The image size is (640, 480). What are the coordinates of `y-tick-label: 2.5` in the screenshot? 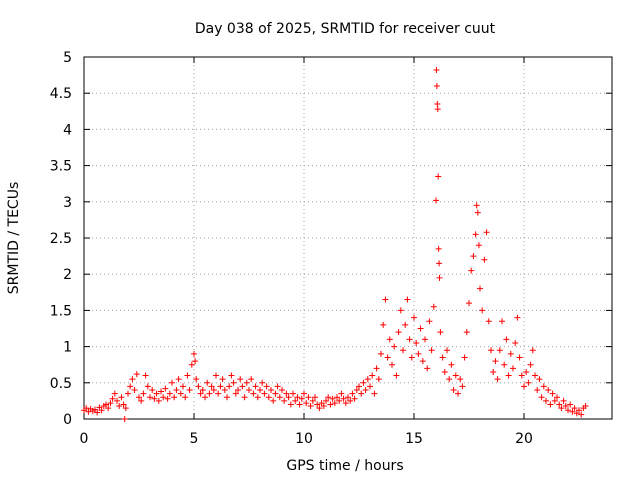 It's located at (61, 239).